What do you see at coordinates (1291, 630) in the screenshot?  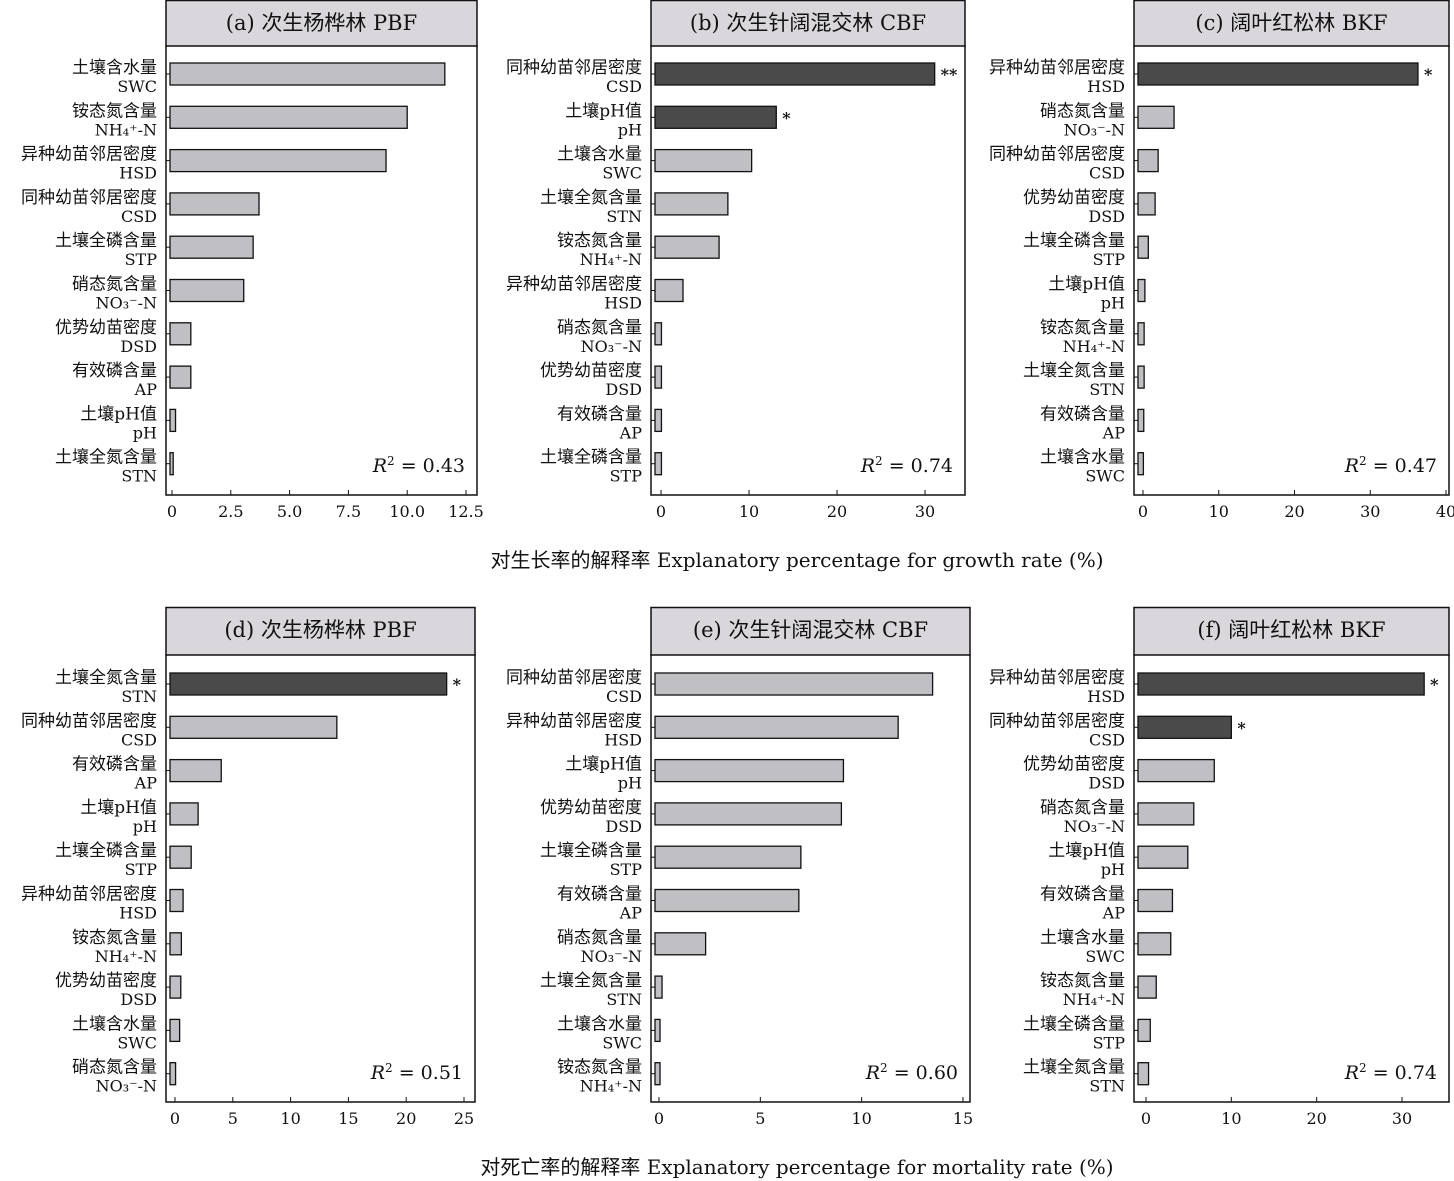 I see `panel-title: (f) 阔叶红松林 BKF` at bounding box center [1291, 630].